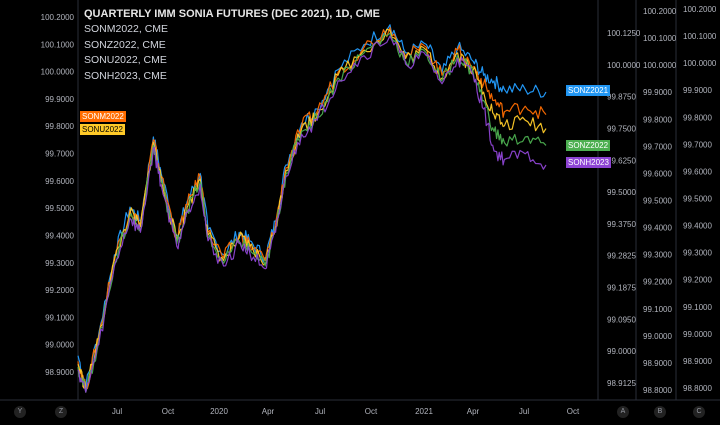  Describe the element at coordinates (102, 129) in the screenshot. I see `tag-sonu2022: SONU2022` at that location.